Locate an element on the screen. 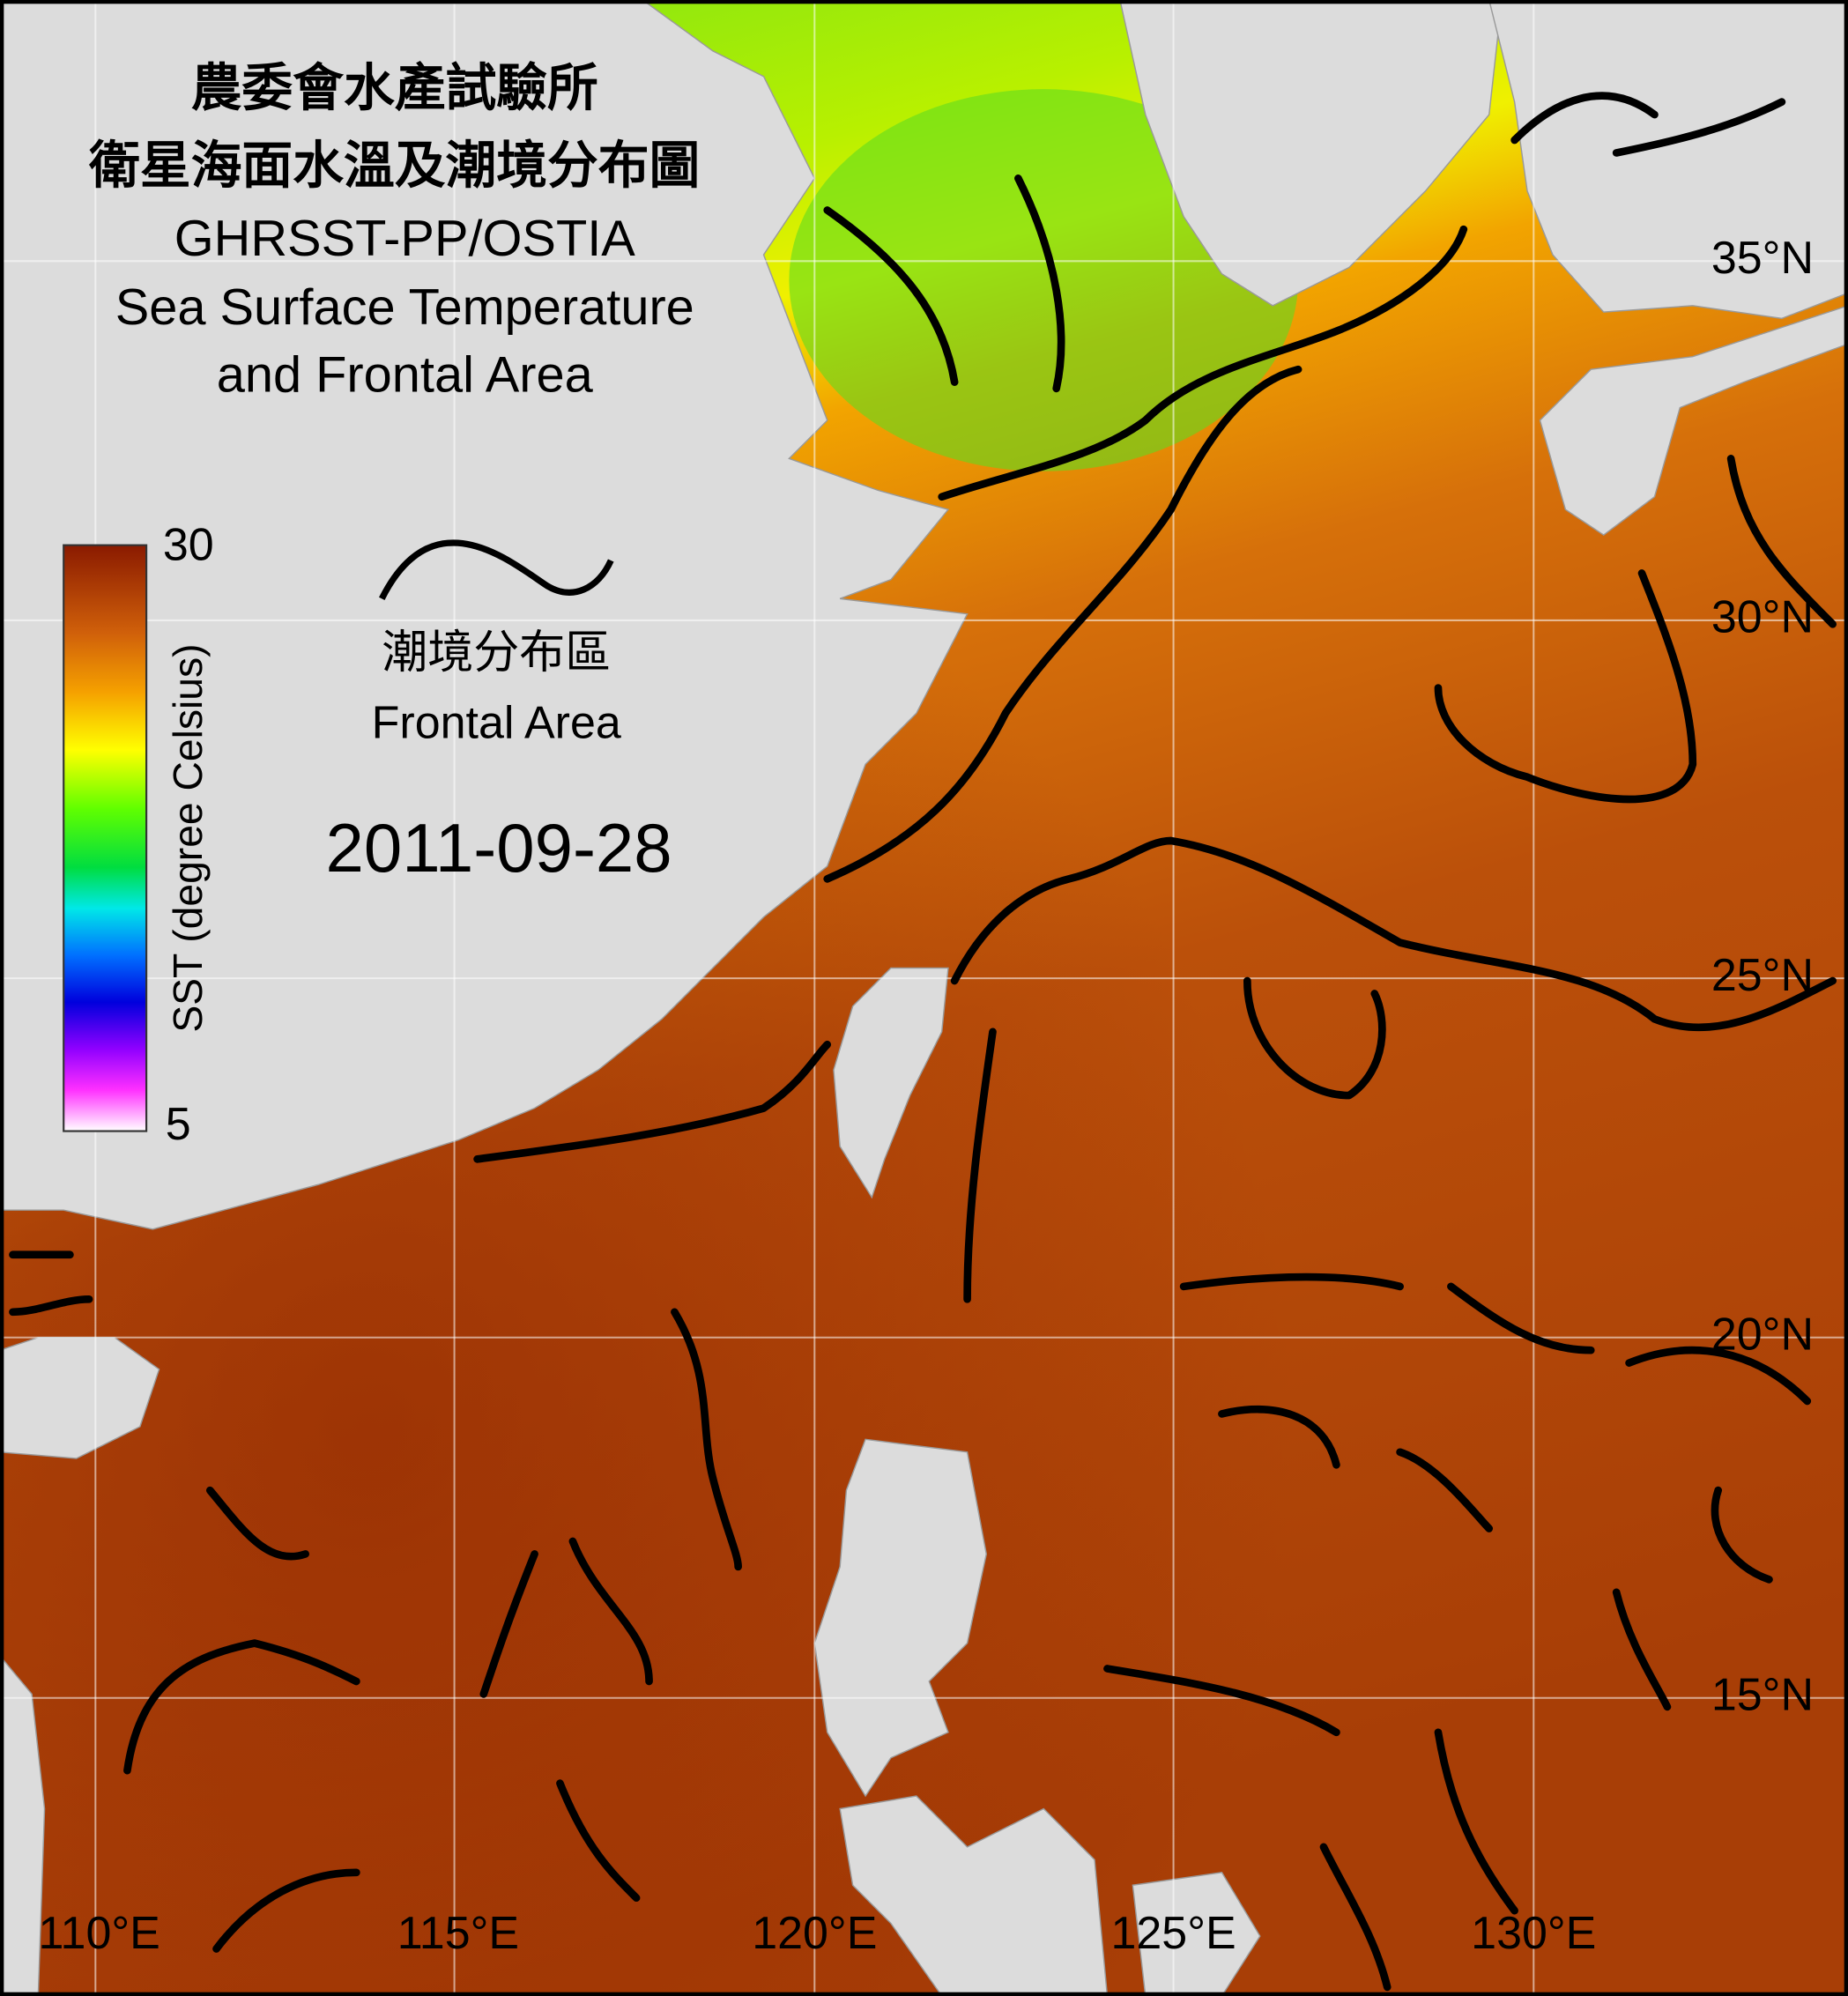 The width and height of the screenshot is (1848, 1996). lat-label: 20°N is located at coordinates (1763, 1334).